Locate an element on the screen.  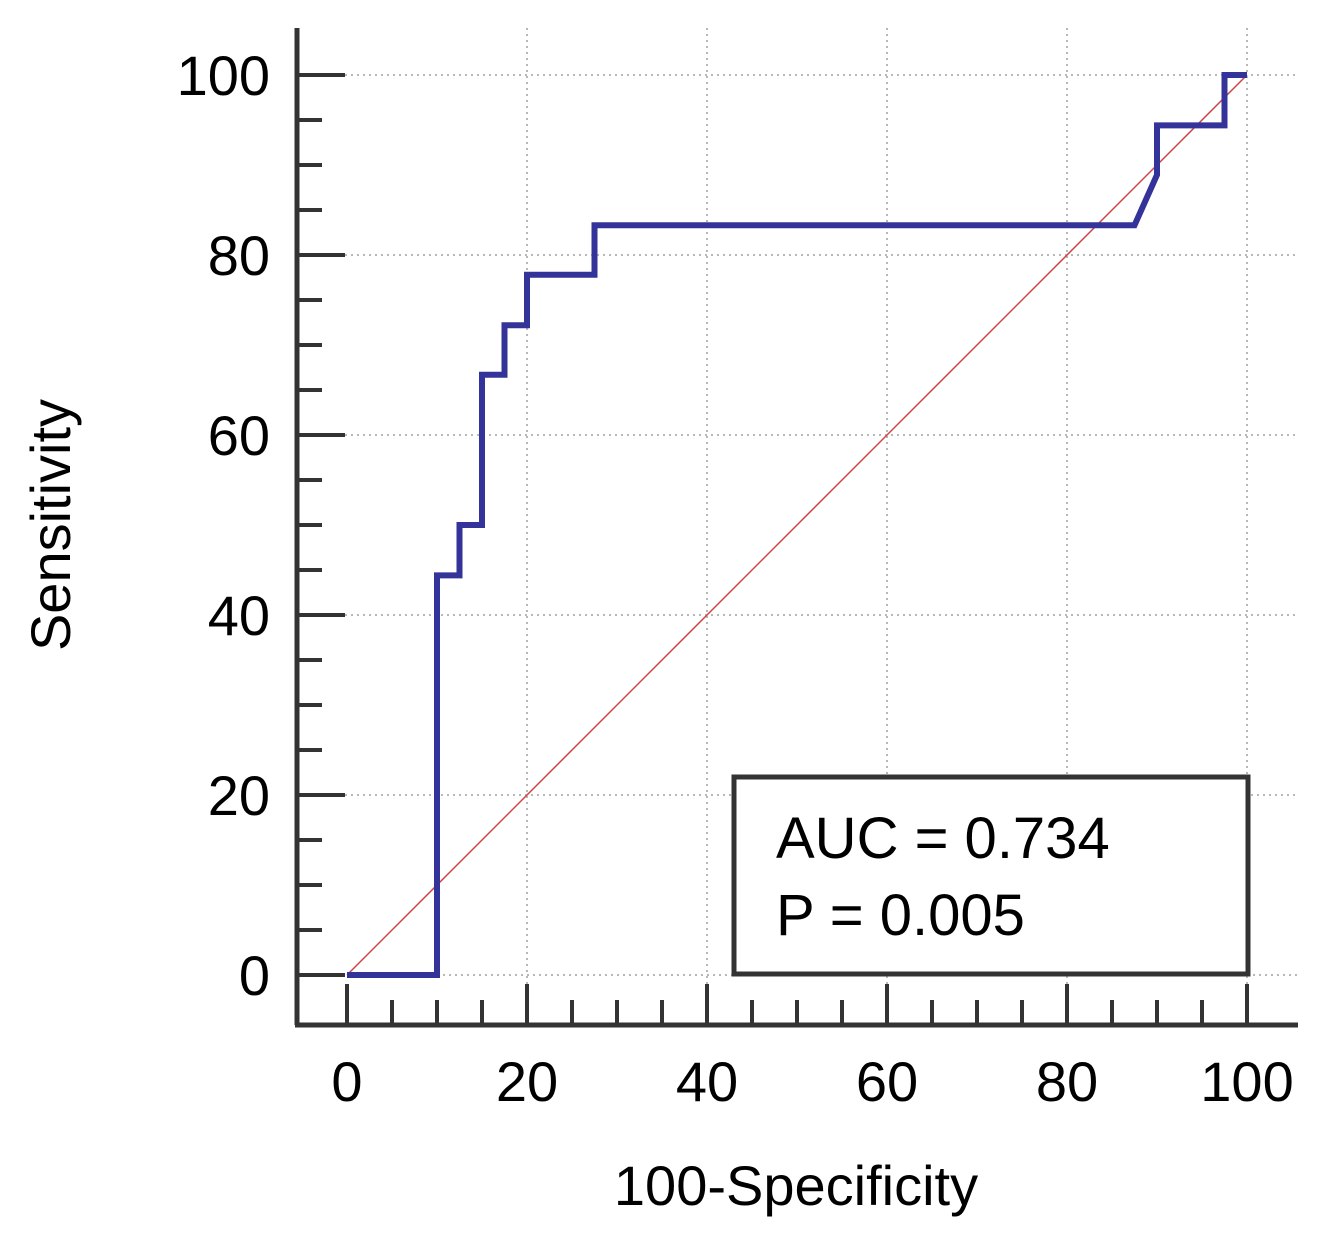
x-tick-label-40: 40 is located at coordinates (707, 1081).